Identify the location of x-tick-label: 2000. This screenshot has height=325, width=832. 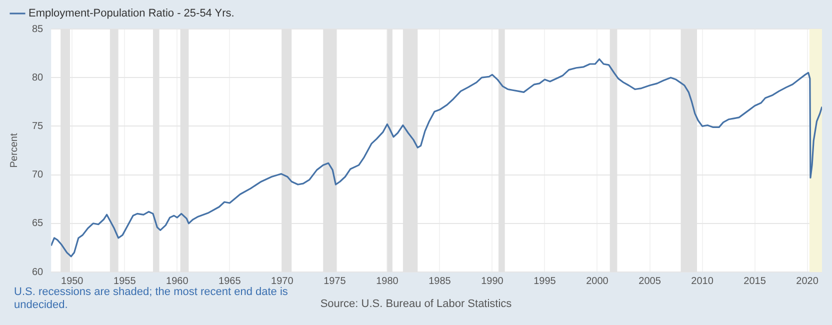
(597, 281).